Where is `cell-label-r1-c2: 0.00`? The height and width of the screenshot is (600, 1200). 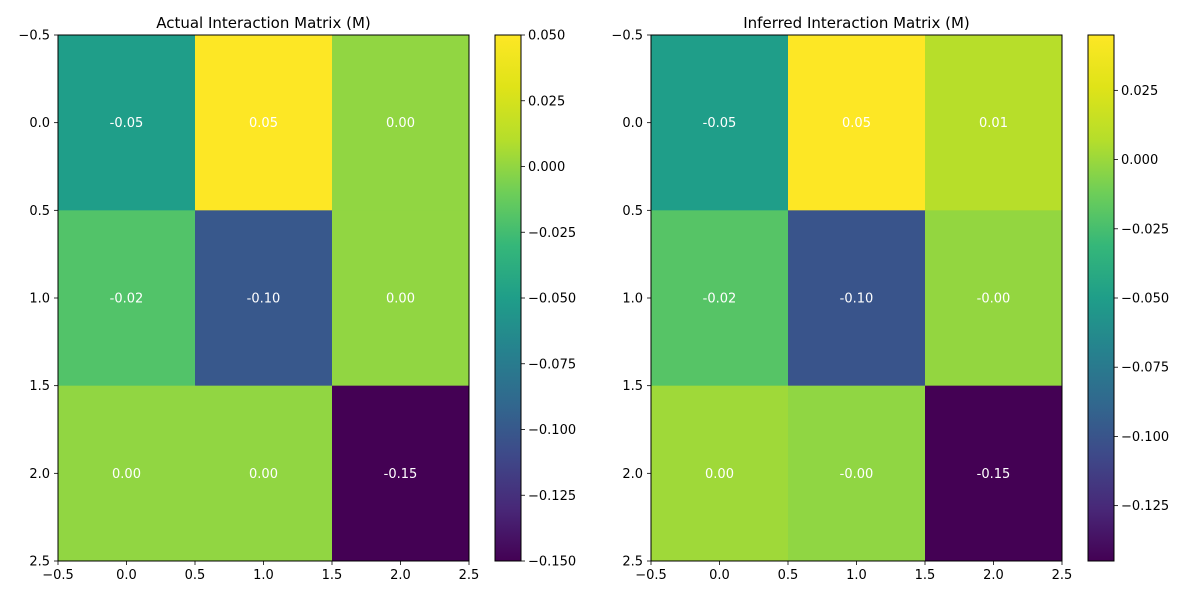 cell-label-r1-c2: 0.00 is located at coordinates (400, 299).